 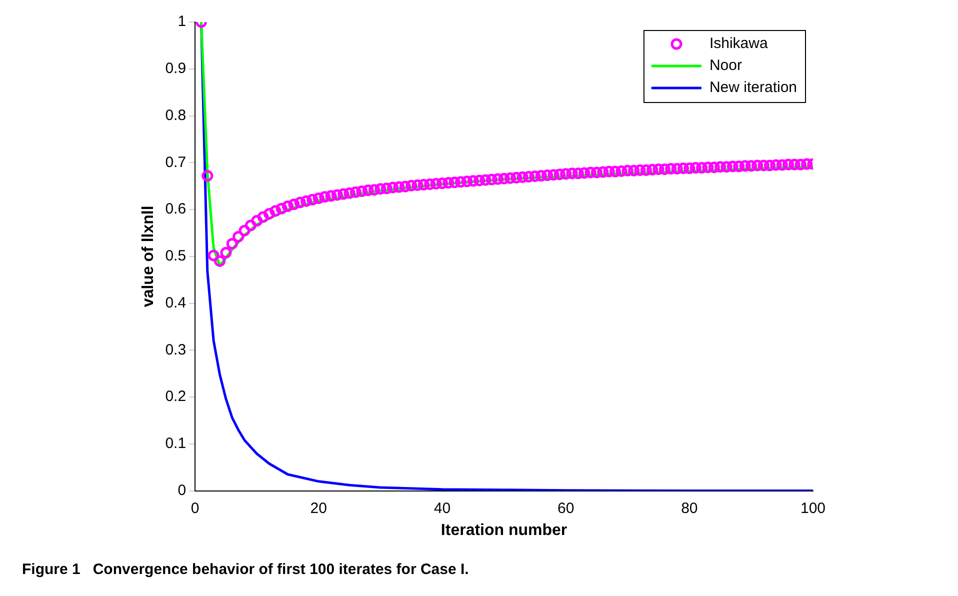 What do you see at coordinates (182, 490) in the screenshot?
I see `y-tick-label: 0` at bounding box center [182, 490].